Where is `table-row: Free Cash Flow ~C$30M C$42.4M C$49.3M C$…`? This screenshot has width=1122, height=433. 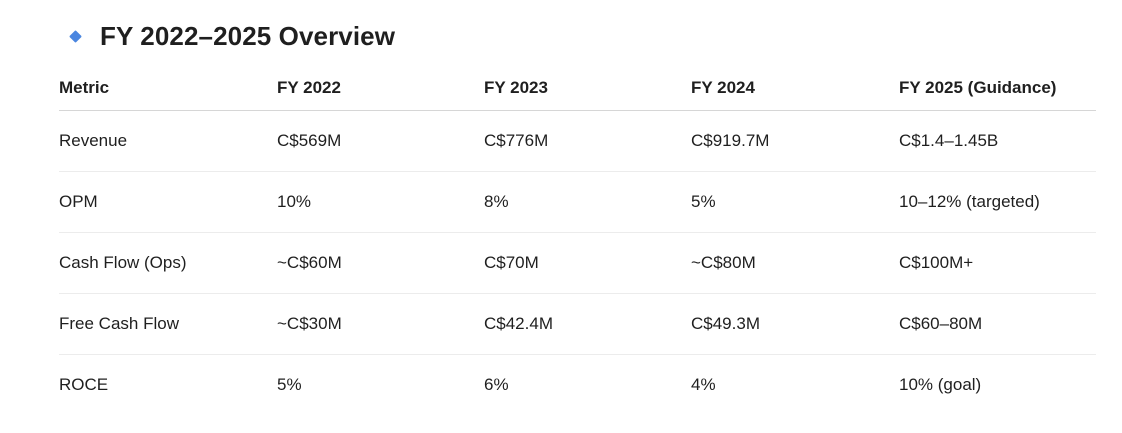
table-row: Free Cash Flow ~C$30M C$42.4M C$49.3M C$… is located at coordinates (577, 324).